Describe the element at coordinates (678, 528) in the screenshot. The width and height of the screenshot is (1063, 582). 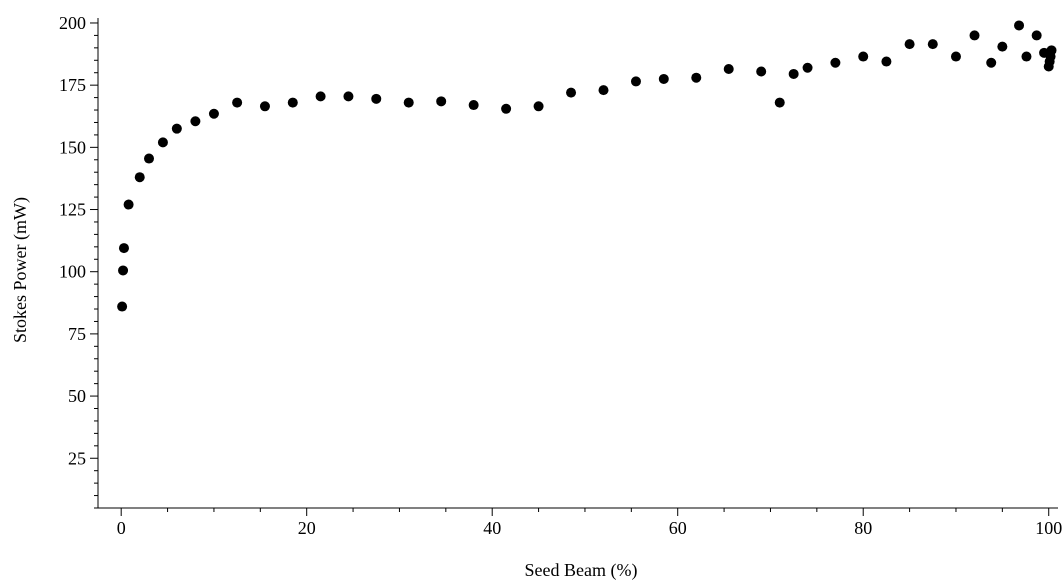
I see `x-tick-label: 60` at that location.